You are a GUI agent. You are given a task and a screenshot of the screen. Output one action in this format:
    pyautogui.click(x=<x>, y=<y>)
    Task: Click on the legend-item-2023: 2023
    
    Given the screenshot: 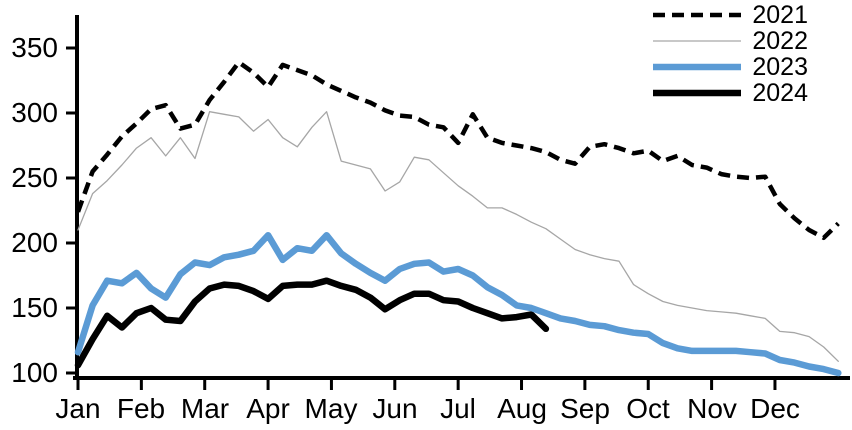 What is the action you would take?
    pyautogui.click(x=729, y=67)
    